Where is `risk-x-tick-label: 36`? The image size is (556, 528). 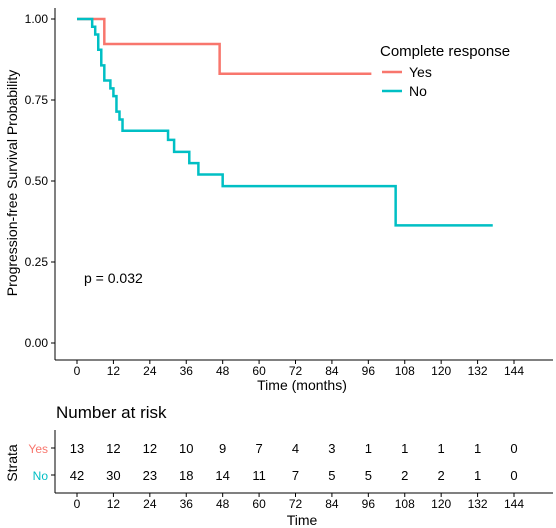
risk-x-tick-label: 36 is located at coordinates (187, 504).